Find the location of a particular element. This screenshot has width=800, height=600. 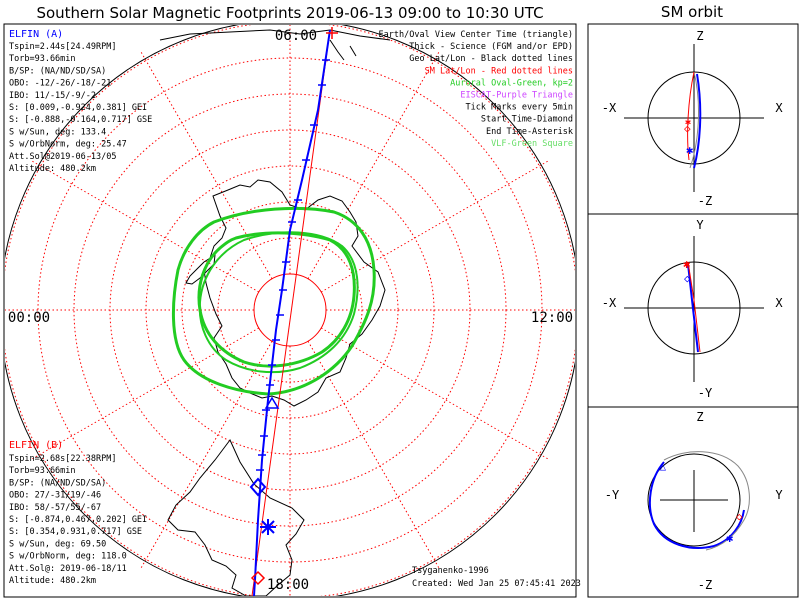

new-zealand-coastline is located at coordinates (343, 50).